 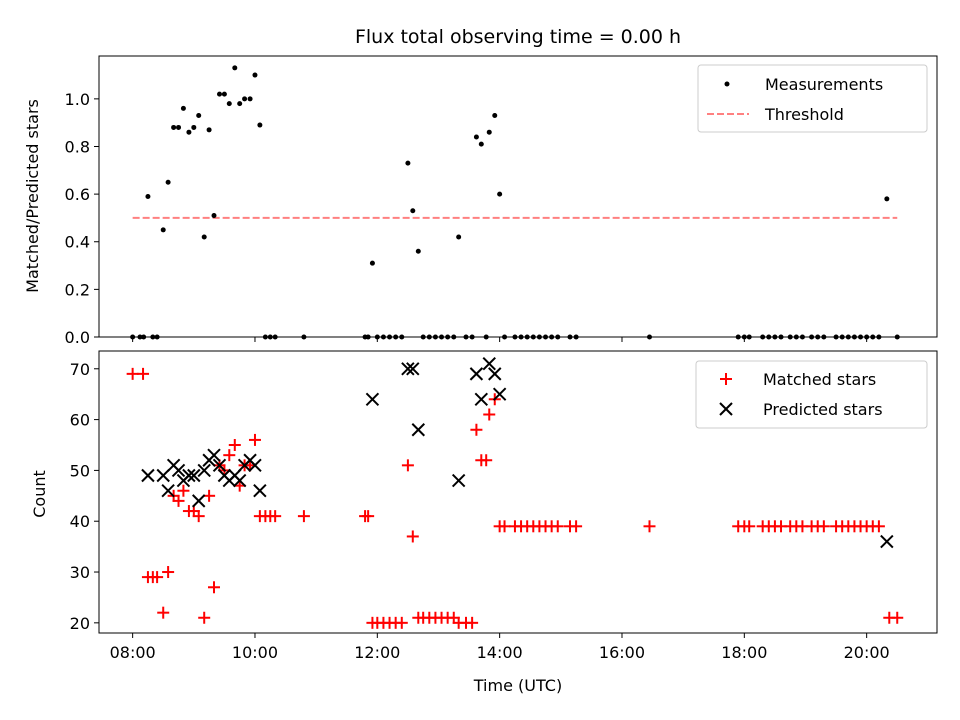 I want to click on legend-predicted-label: Predicted stars, so click(x=823, y=409).